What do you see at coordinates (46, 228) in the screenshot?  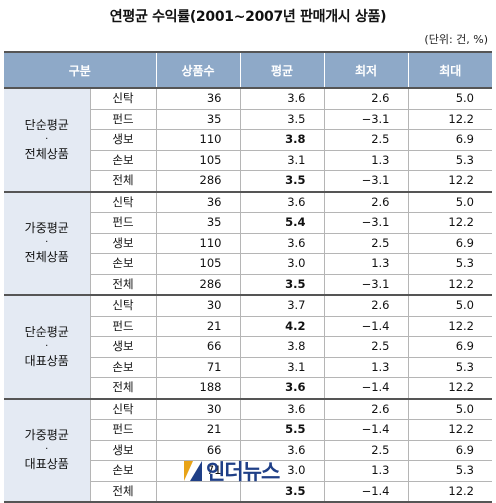 I see `group-label-top: 가중평균` at bounding box center [46, 228].